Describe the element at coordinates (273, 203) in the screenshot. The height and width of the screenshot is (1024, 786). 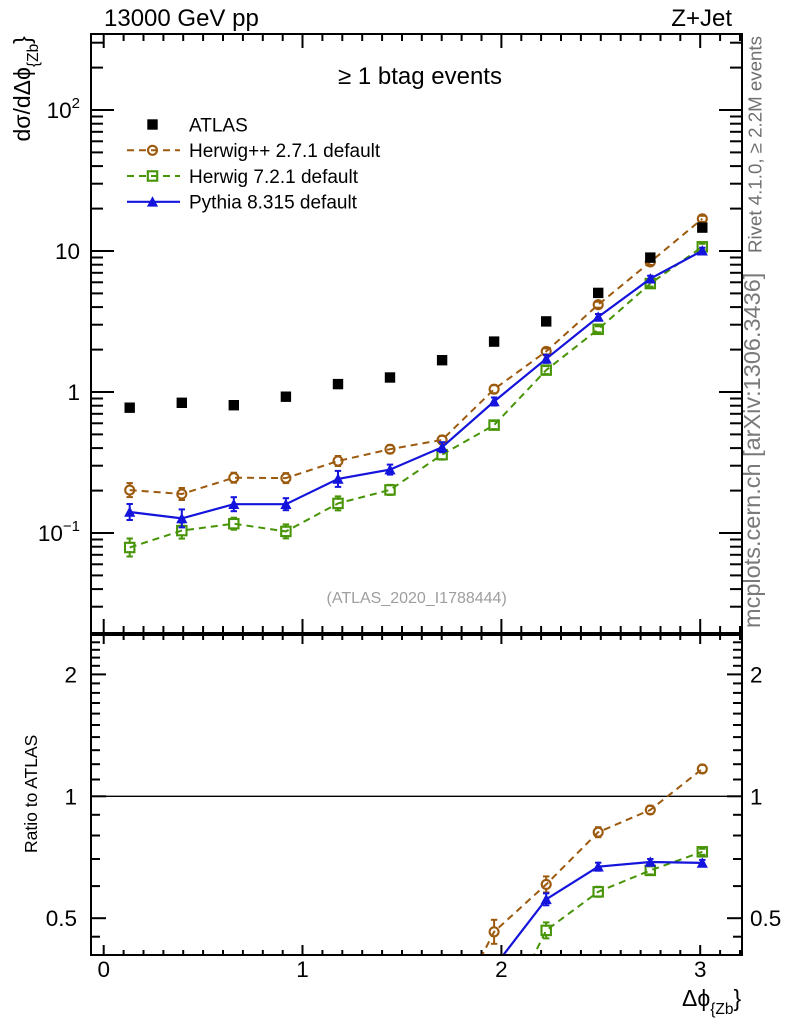
I see `svg-text: Pythia 8.315 default` at that location.